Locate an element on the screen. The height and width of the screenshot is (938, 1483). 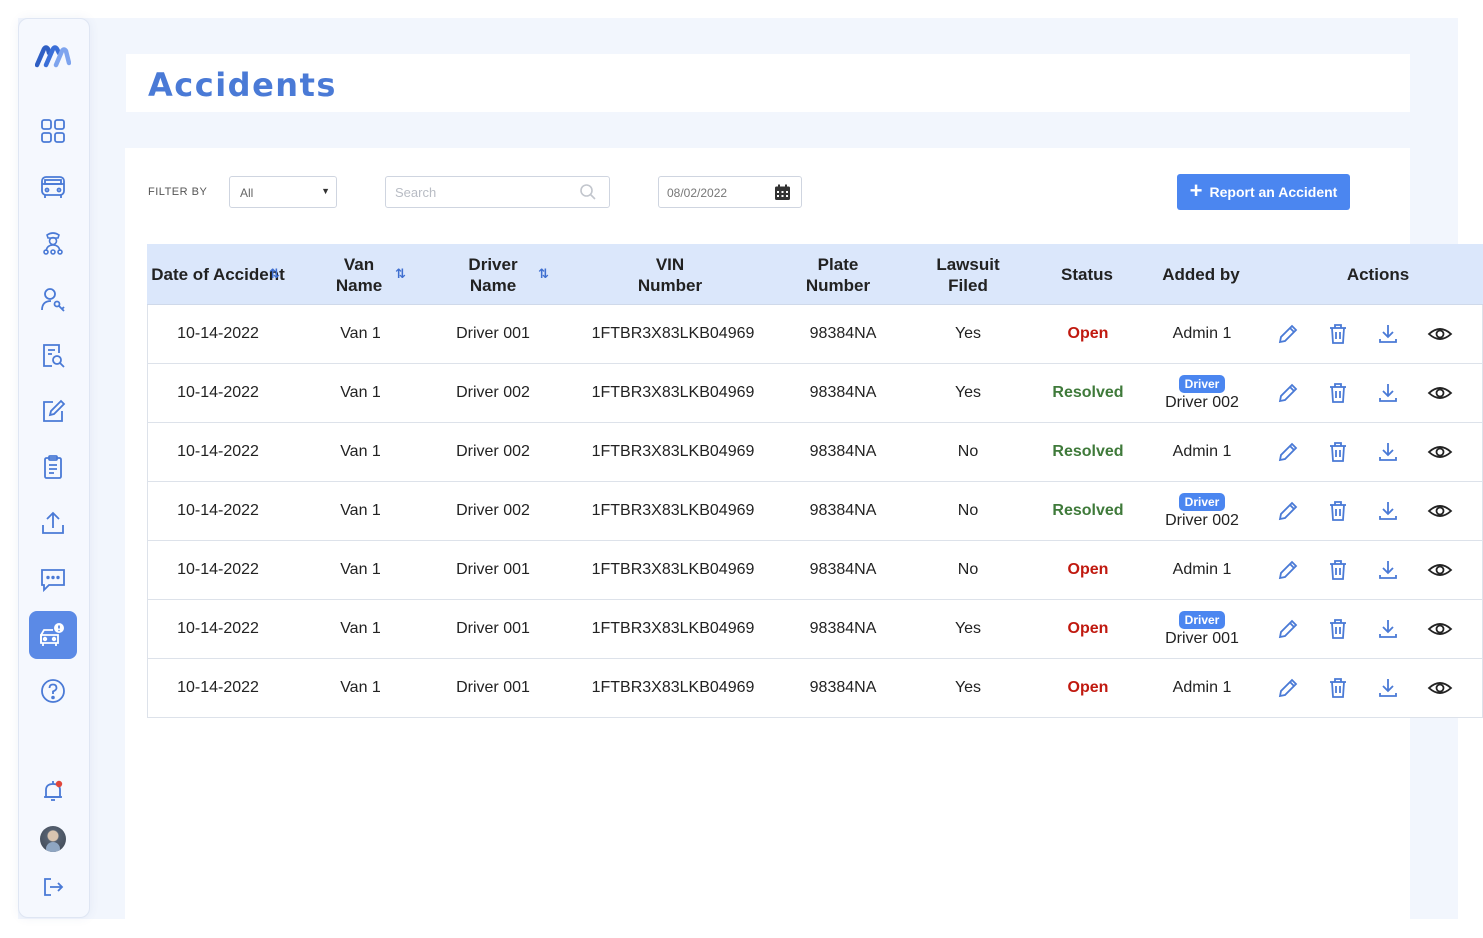
date-picker: 08/02/2022 is located at coordinates (730, 192).